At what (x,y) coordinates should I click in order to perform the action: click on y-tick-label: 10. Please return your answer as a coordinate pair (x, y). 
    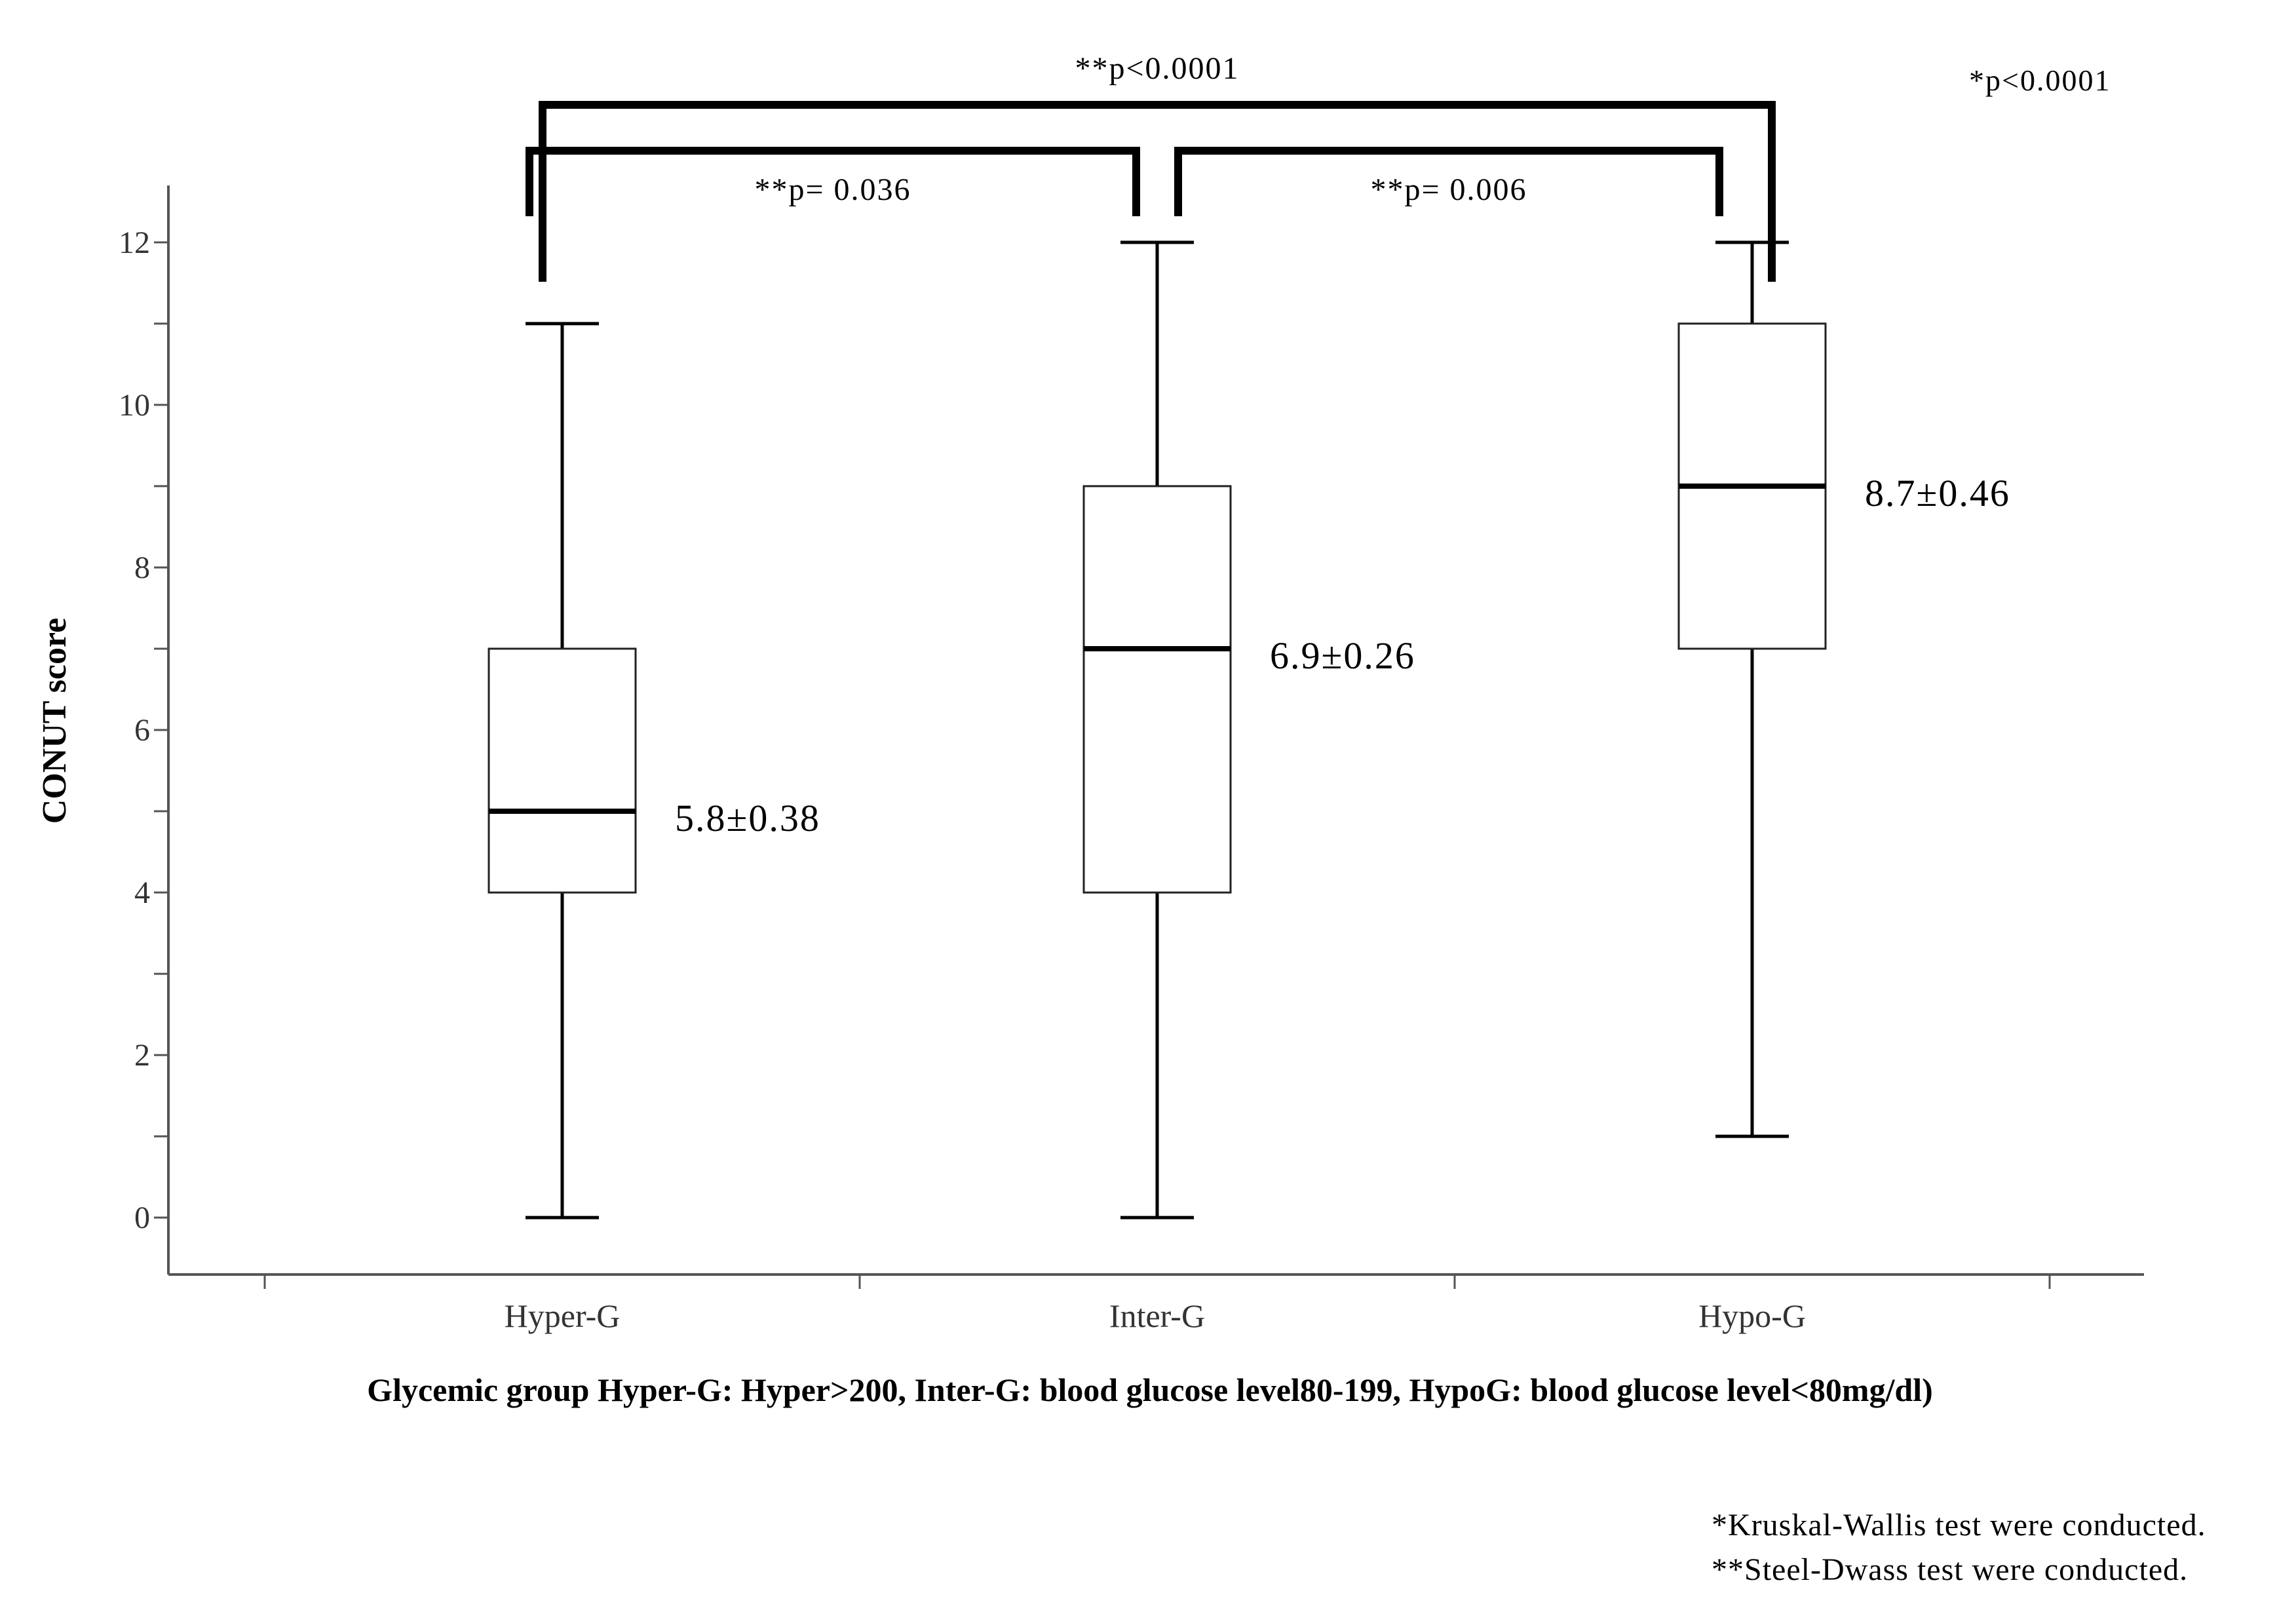
    Looking at the image, I should click on (134, 406).